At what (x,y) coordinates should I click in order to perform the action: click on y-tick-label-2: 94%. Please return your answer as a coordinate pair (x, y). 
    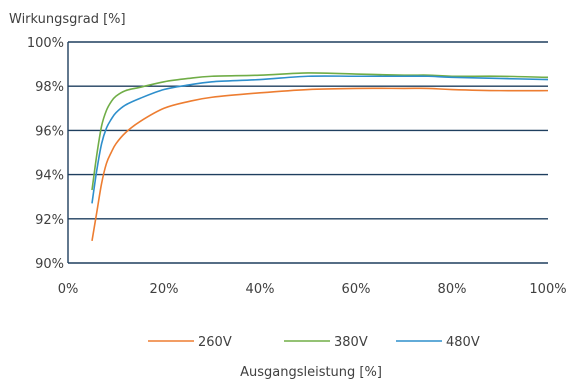
    Looking at the image, I should click on (49, 176).